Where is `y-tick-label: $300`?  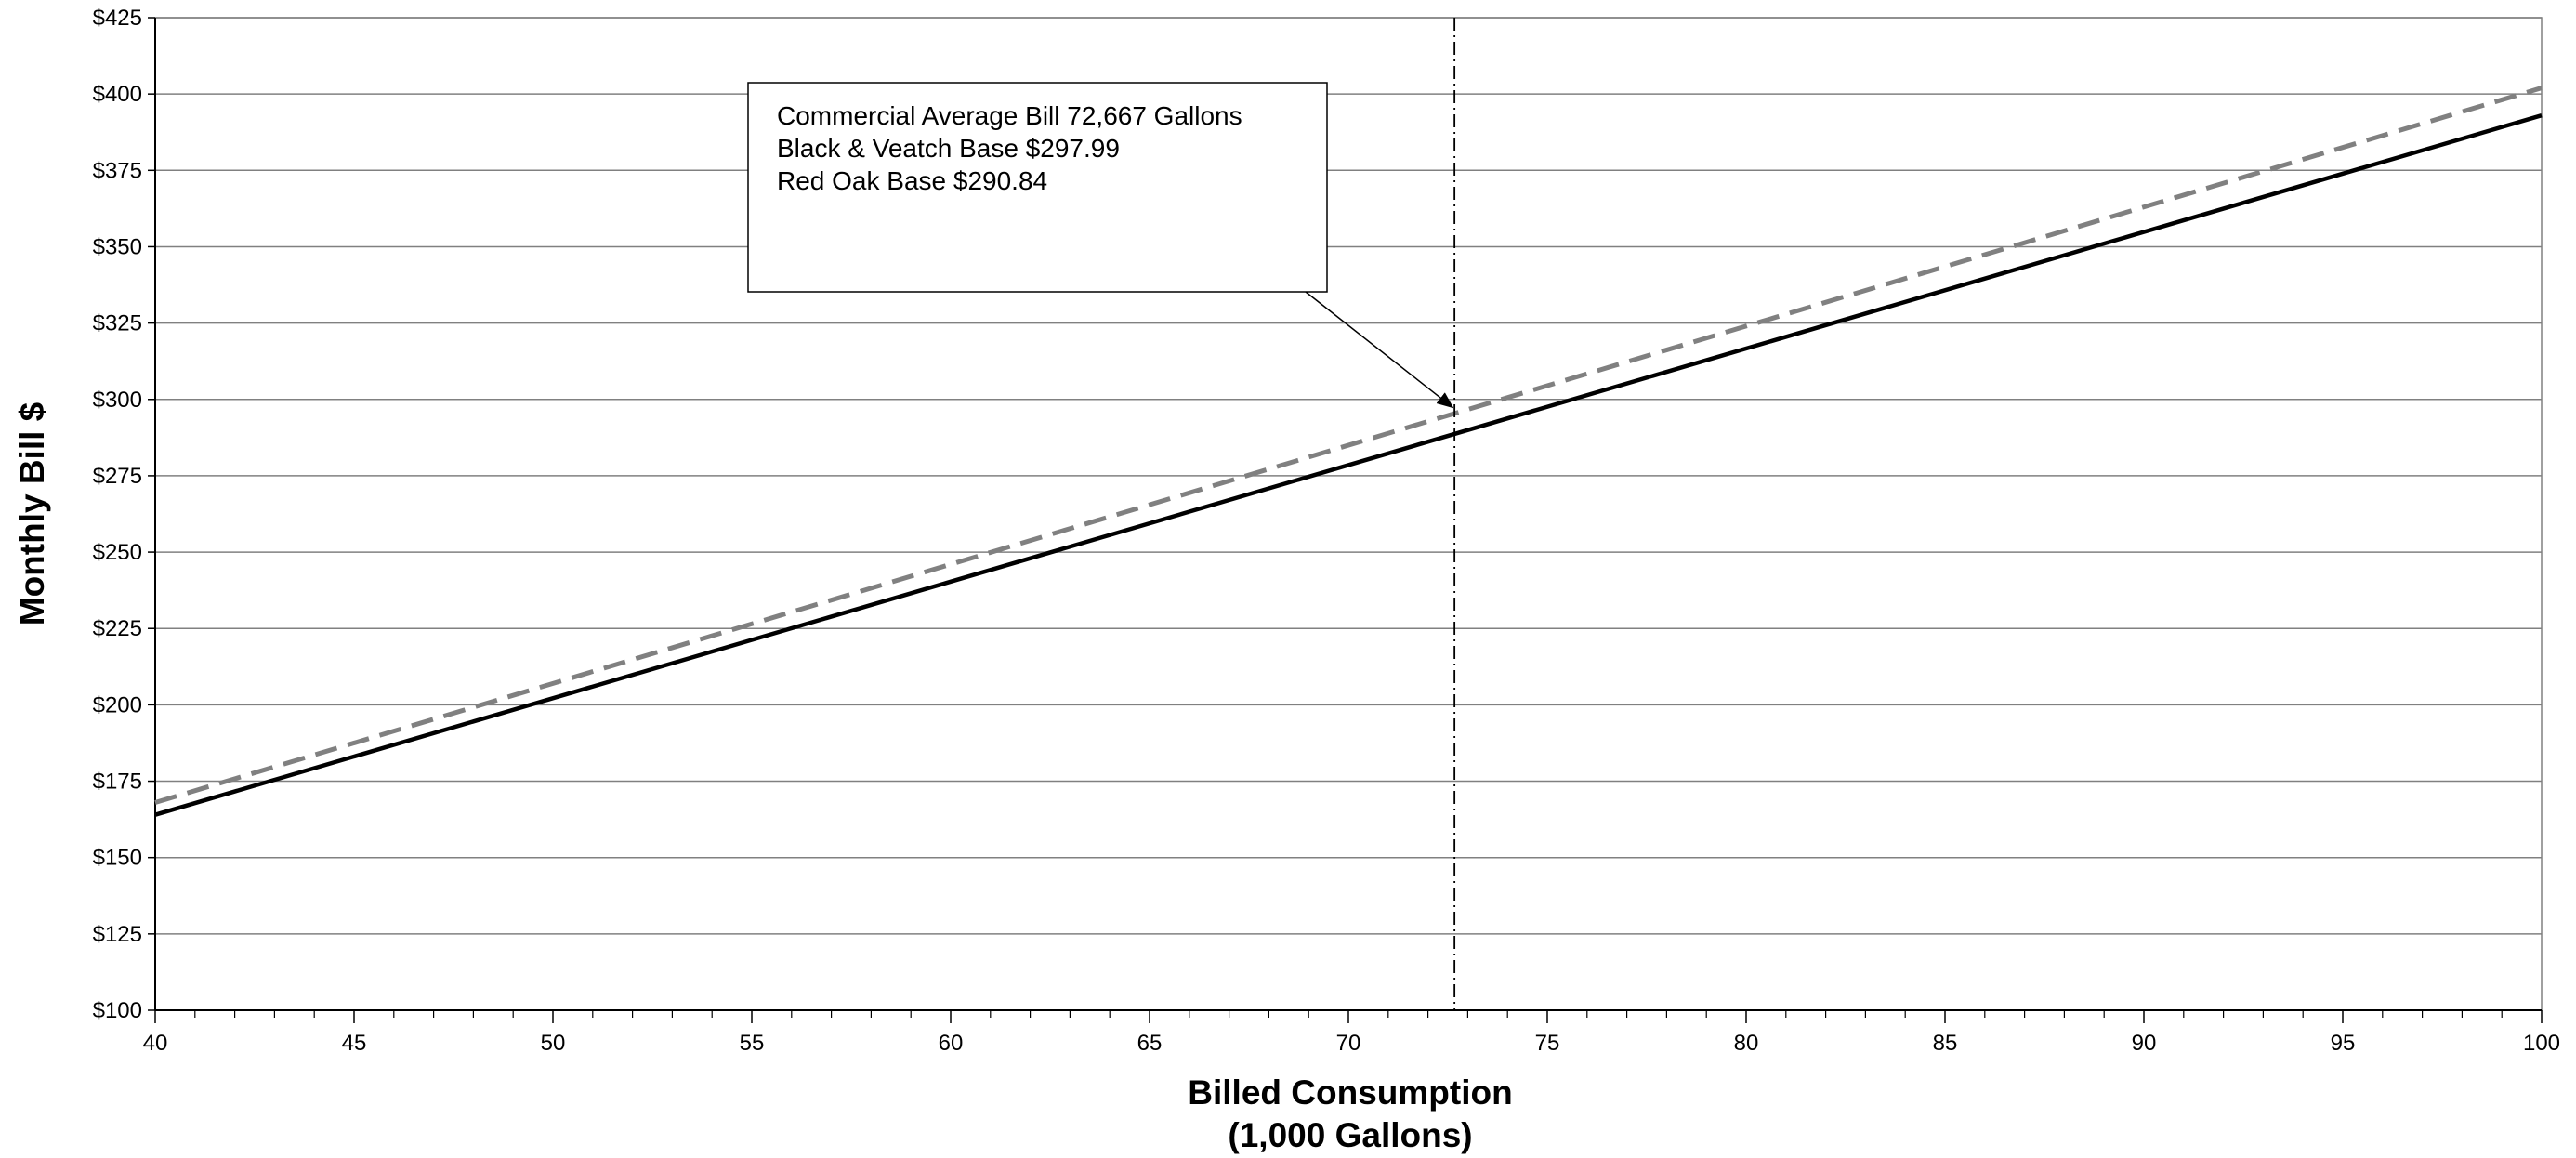
y-tick-label: $300 is located at coordinates (117, 400).